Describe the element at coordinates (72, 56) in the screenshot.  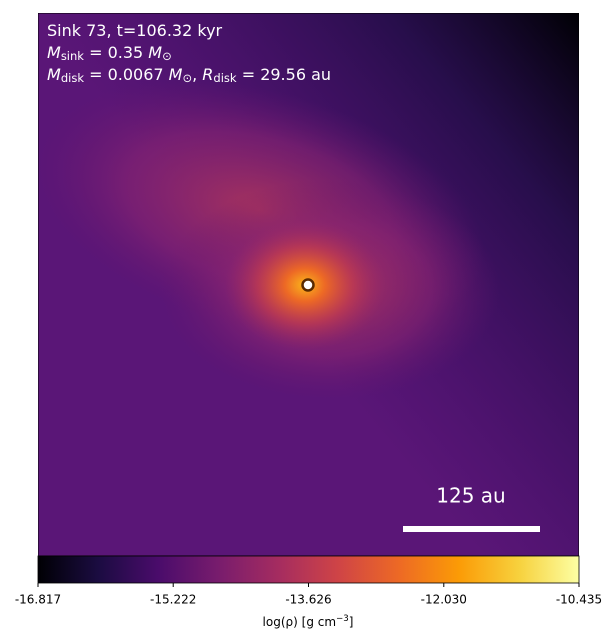
I see `subscript: sink` at that location.